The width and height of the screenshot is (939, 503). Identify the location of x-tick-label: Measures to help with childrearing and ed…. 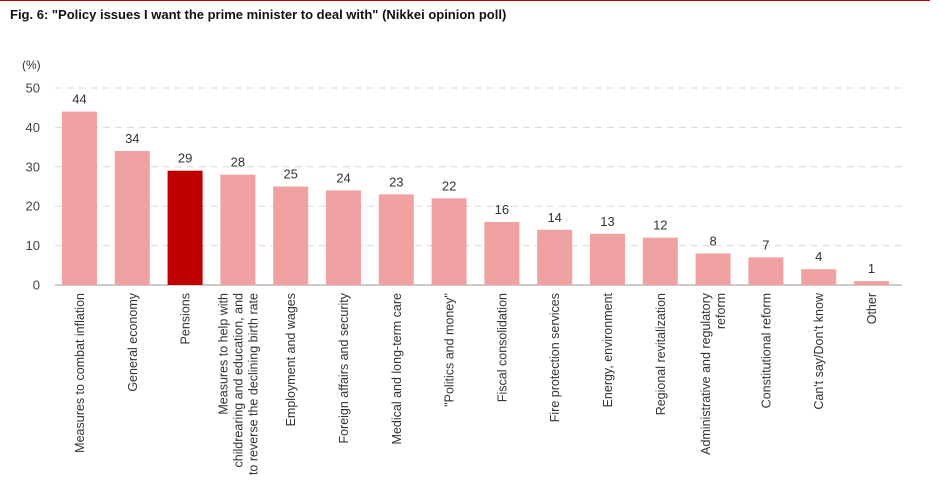
(238, 384).